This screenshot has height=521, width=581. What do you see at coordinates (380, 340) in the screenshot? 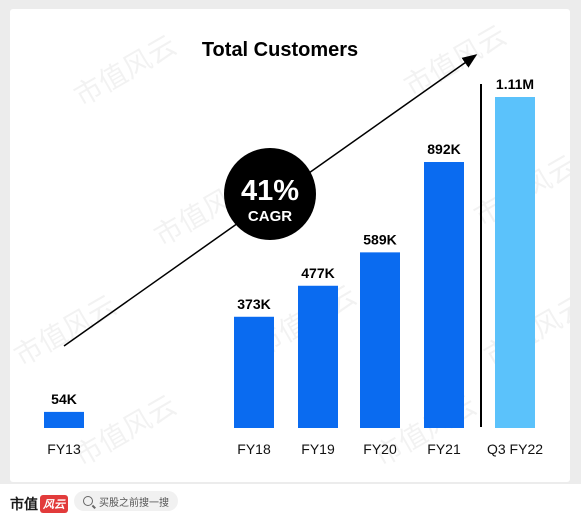
I see `bar-fy20` at bounding box center [380, 340].